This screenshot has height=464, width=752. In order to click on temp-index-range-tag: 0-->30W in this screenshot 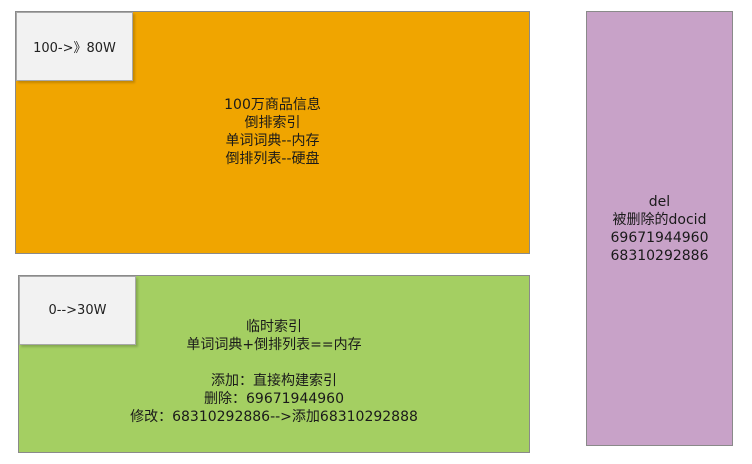, I will do `click(77, 310)`.